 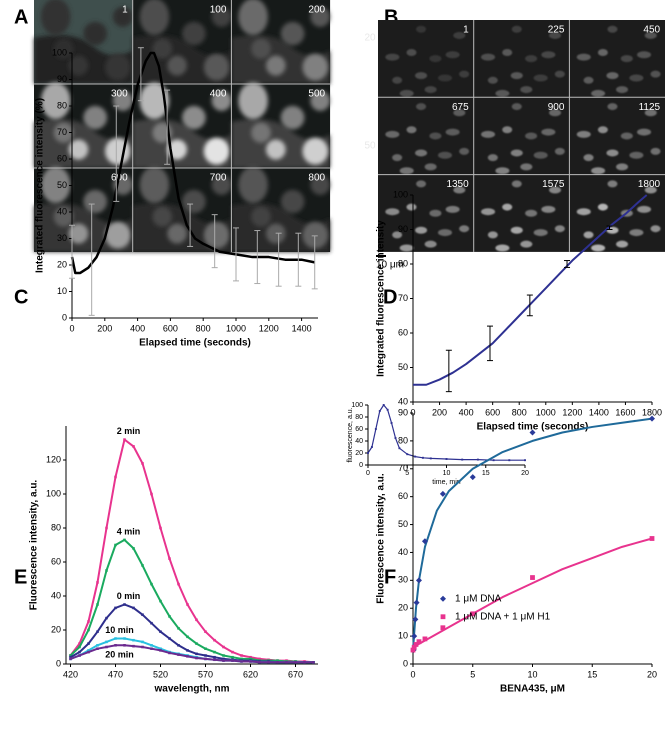 What do you see at coordinates (592, 674) in the screenshot?
I see `x-tick-label: 15` at bounding box center [592, 674].